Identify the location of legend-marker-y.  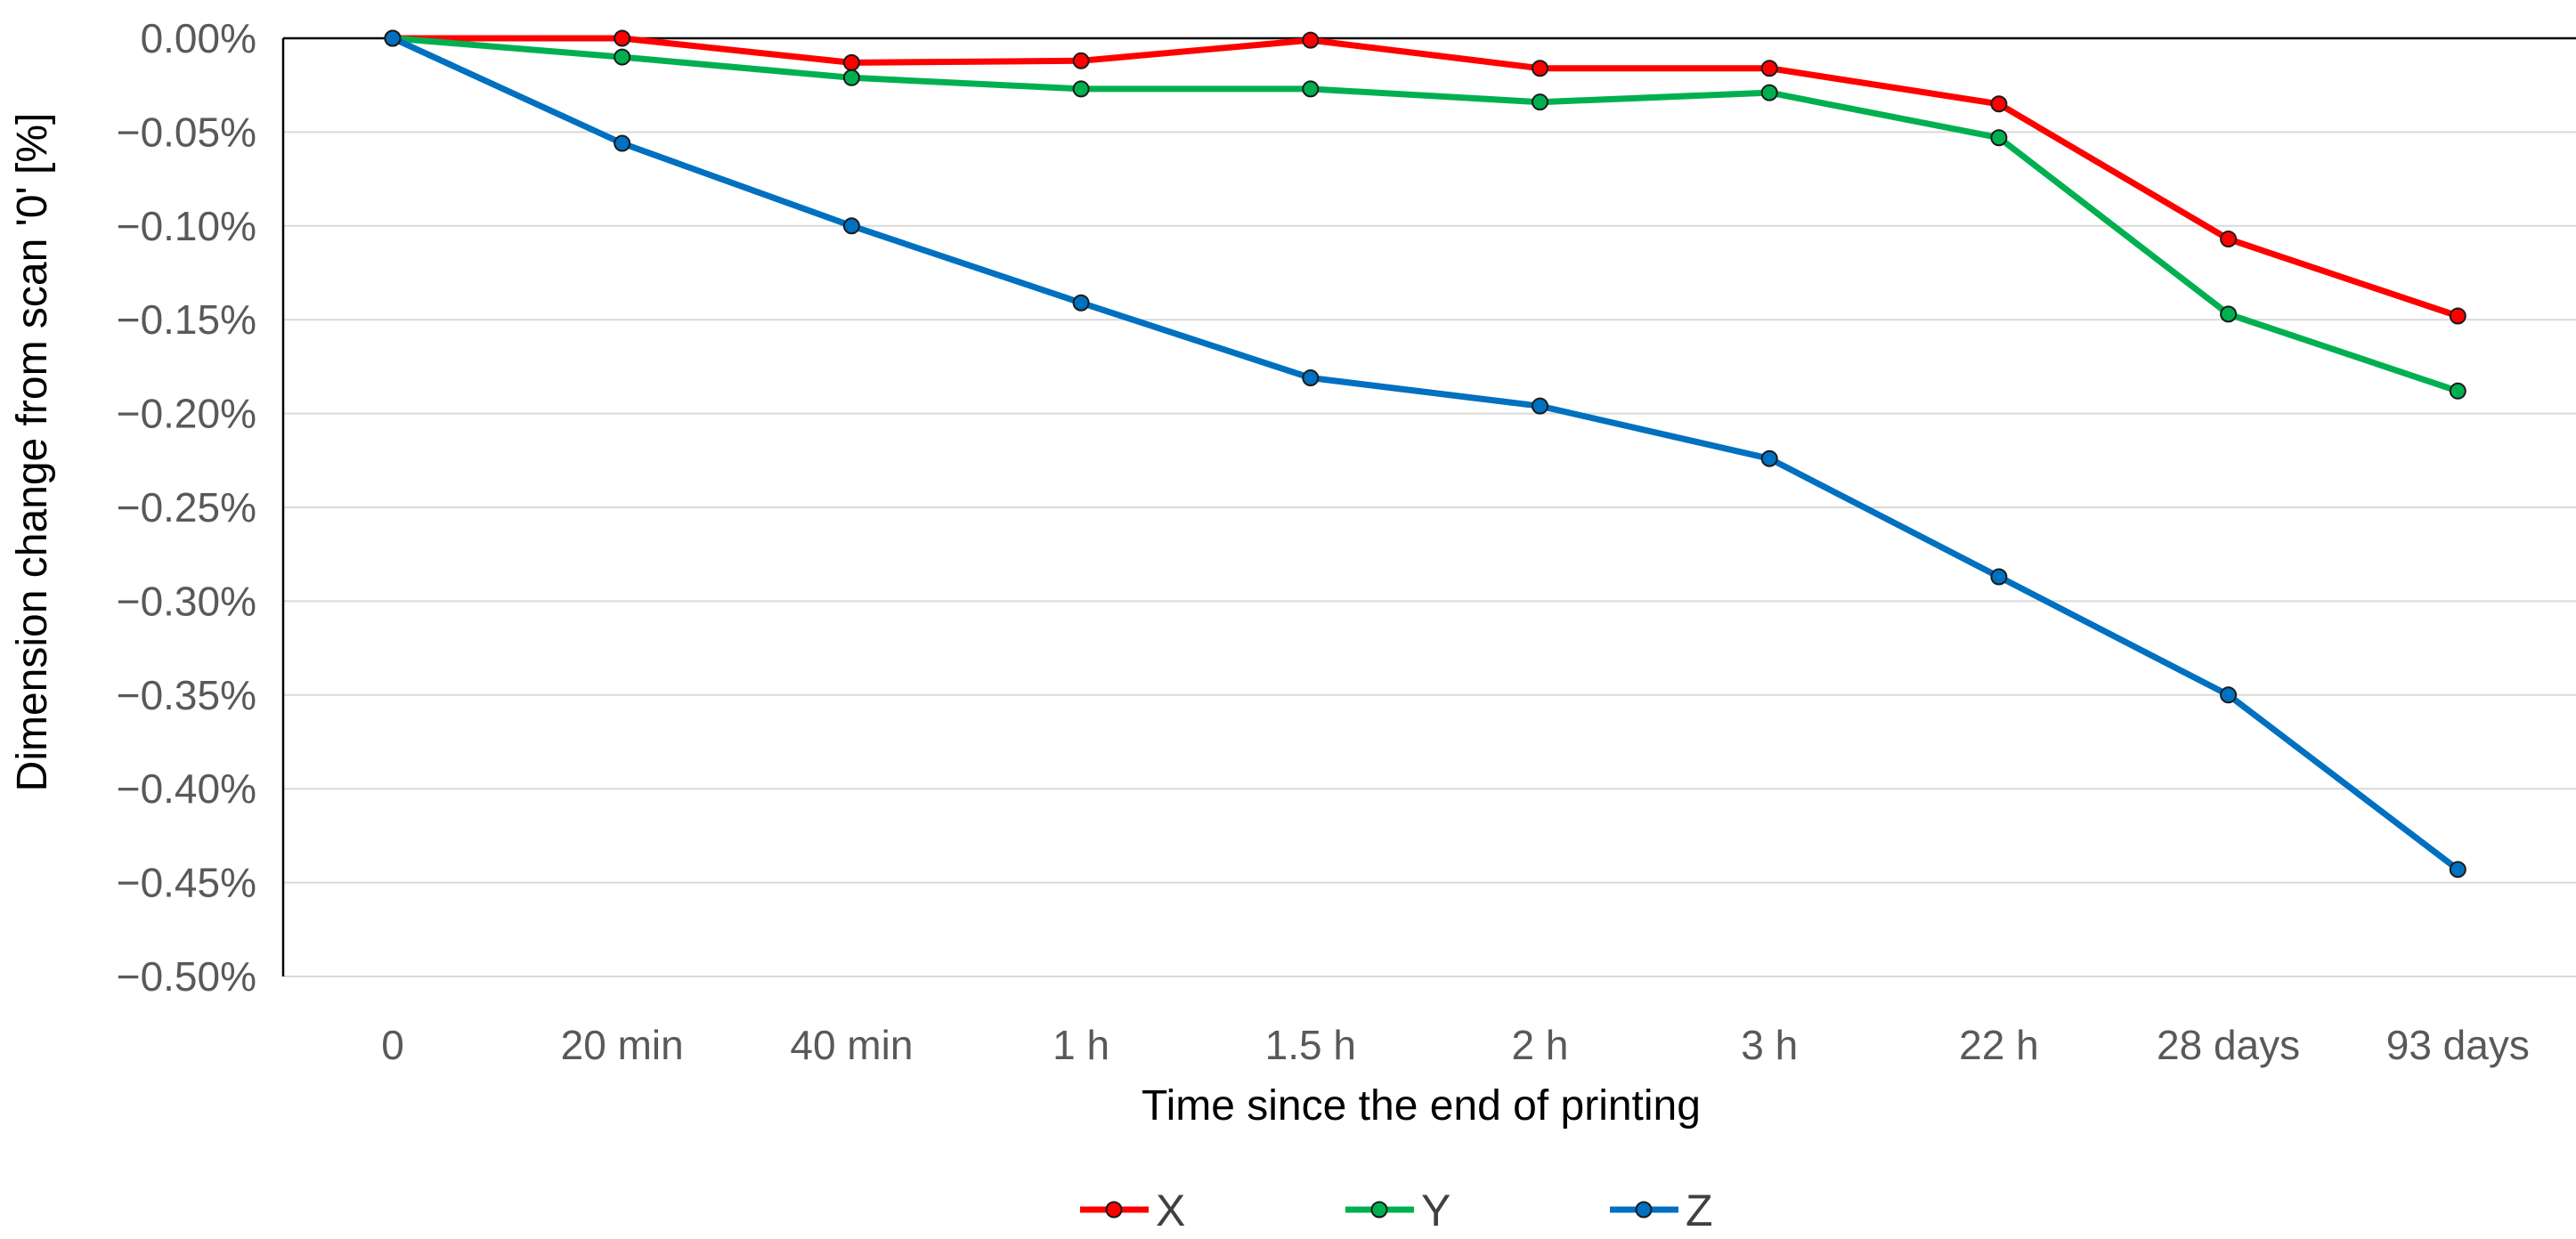
(1379, 1210).